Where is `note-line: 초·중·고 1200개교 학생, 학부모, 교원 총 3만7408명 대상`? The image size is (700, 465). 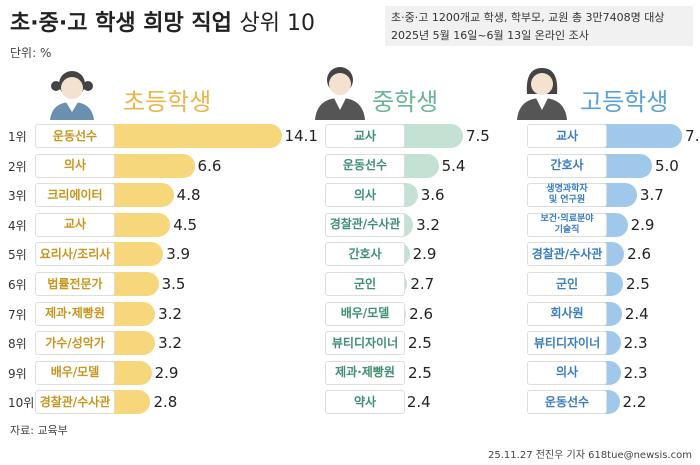 note-line: 초·중·고 1200개교 학생, 학부모, 교원 총 3만7408명 대상 is located at coordinates (528, 17).